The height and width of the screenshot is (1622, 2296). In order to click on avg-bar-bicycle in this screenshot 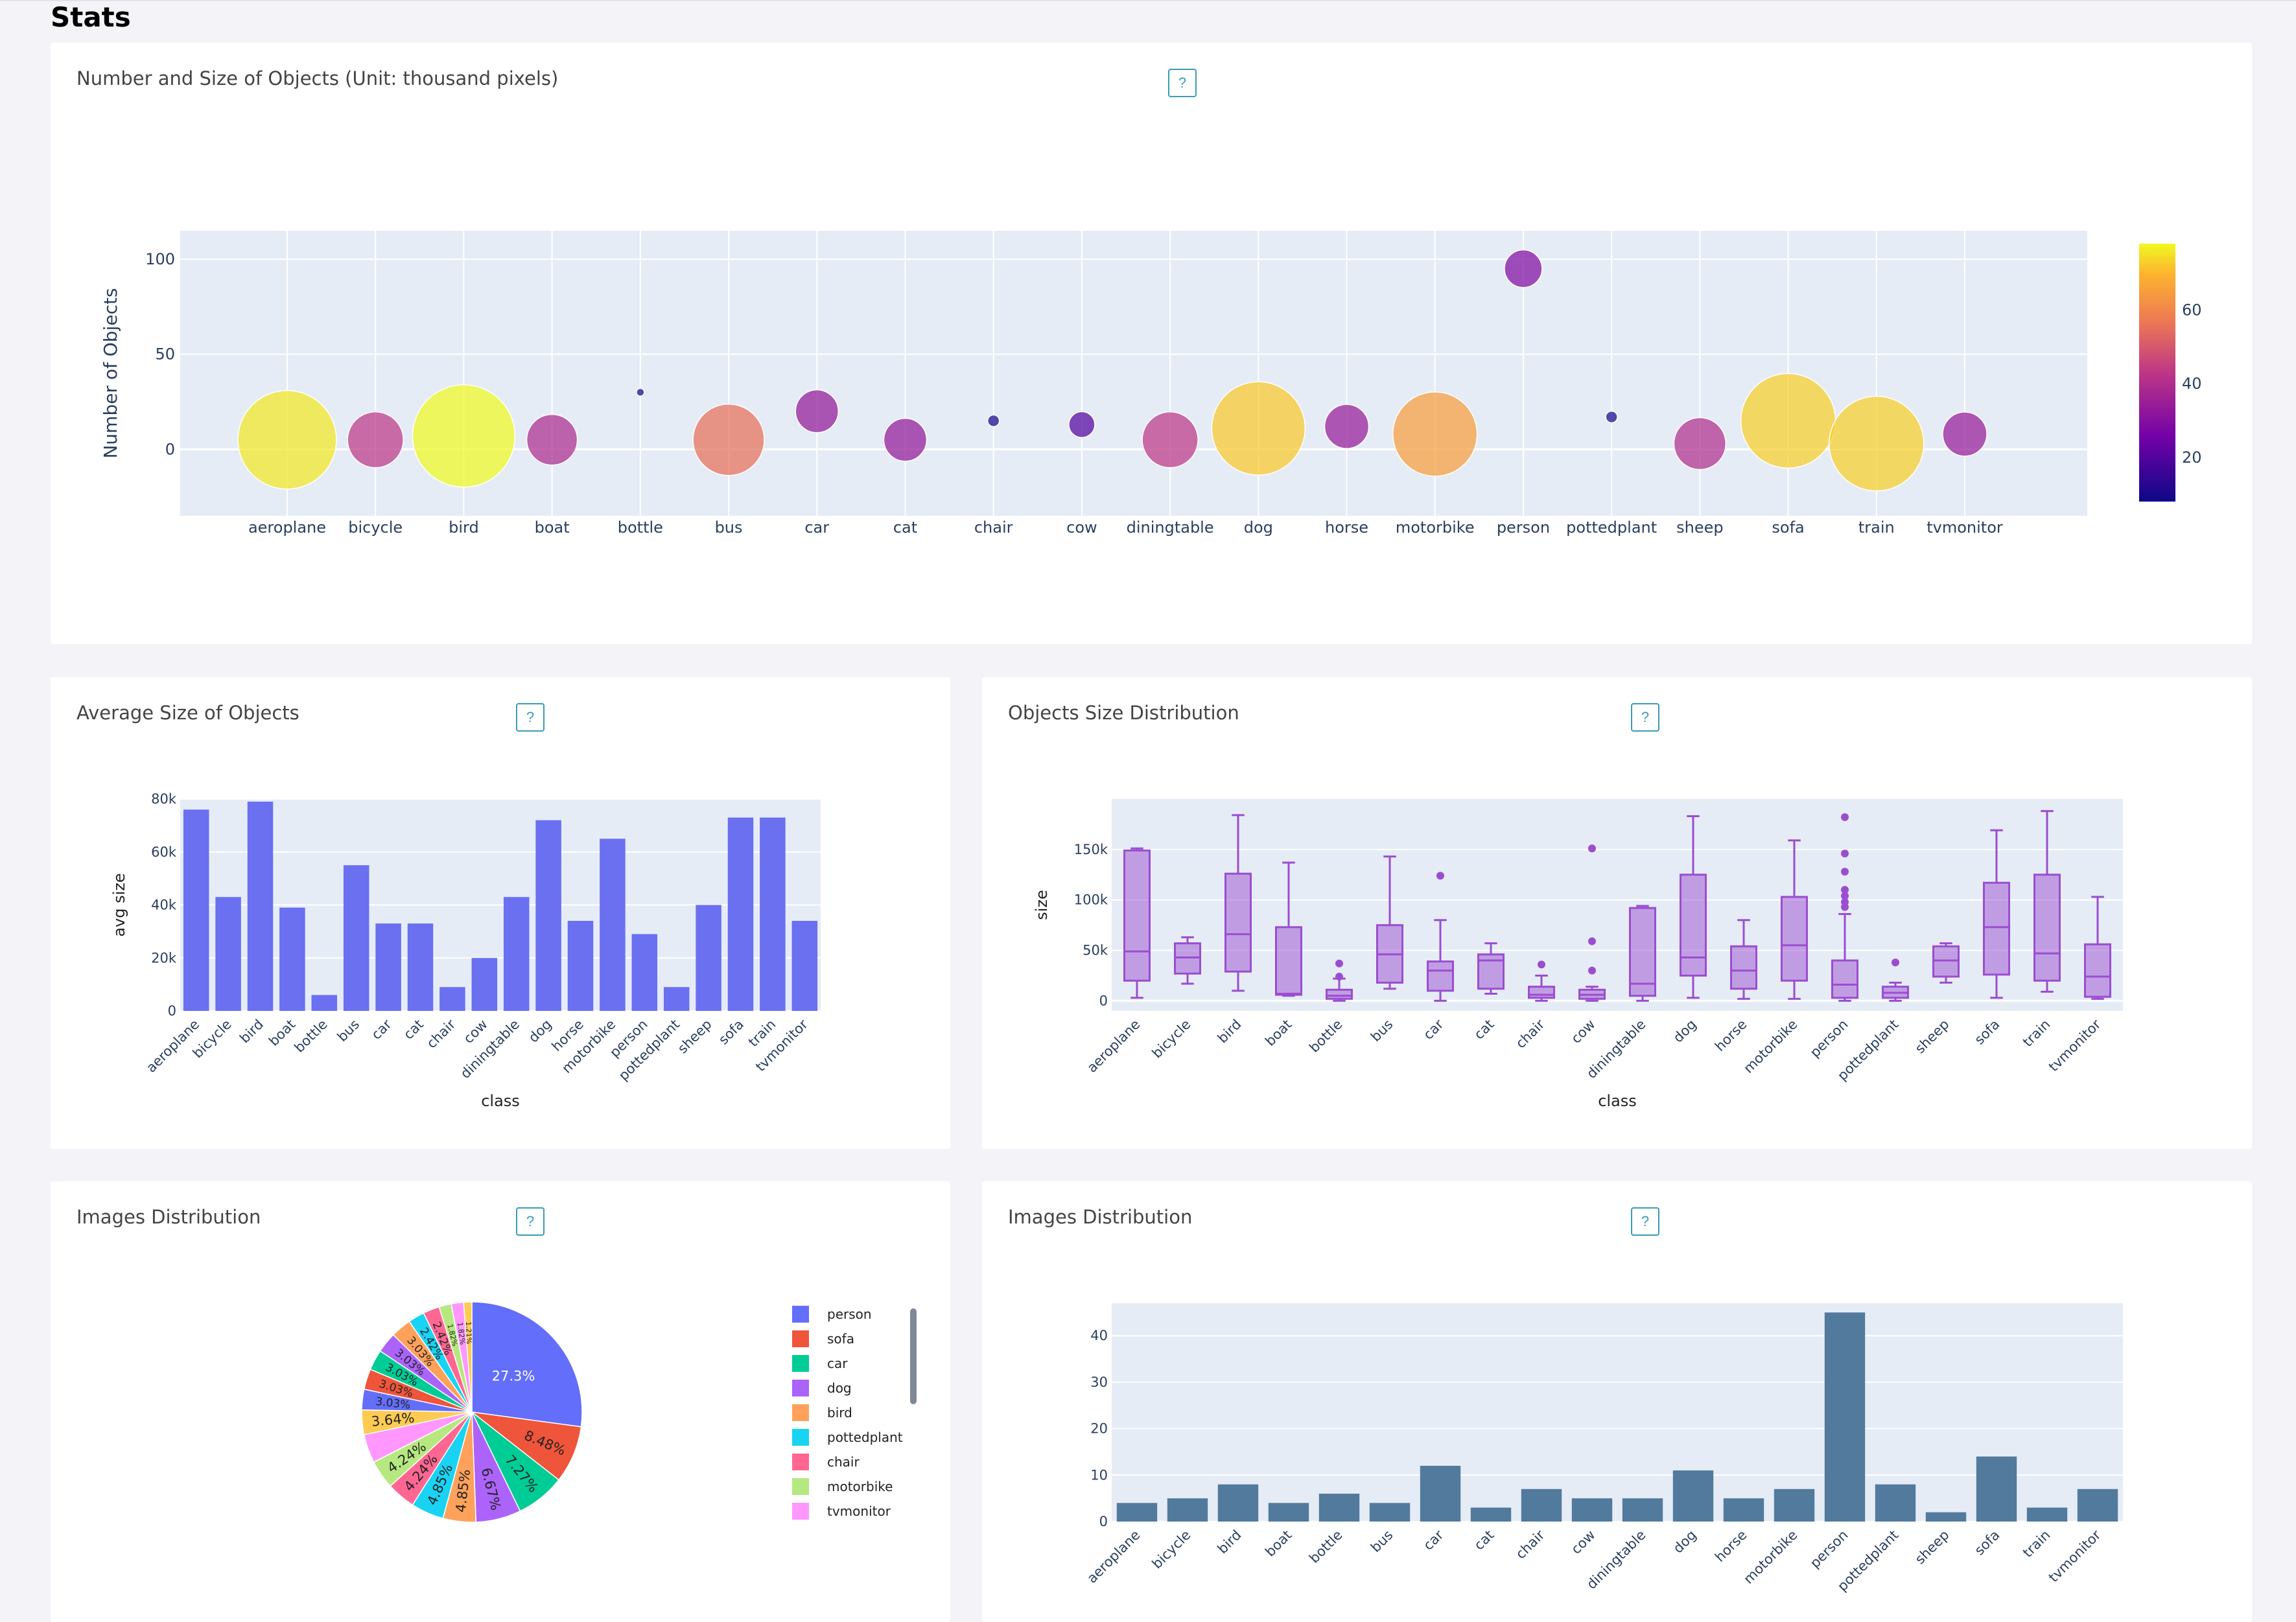, I will do `click(228, 954)`.